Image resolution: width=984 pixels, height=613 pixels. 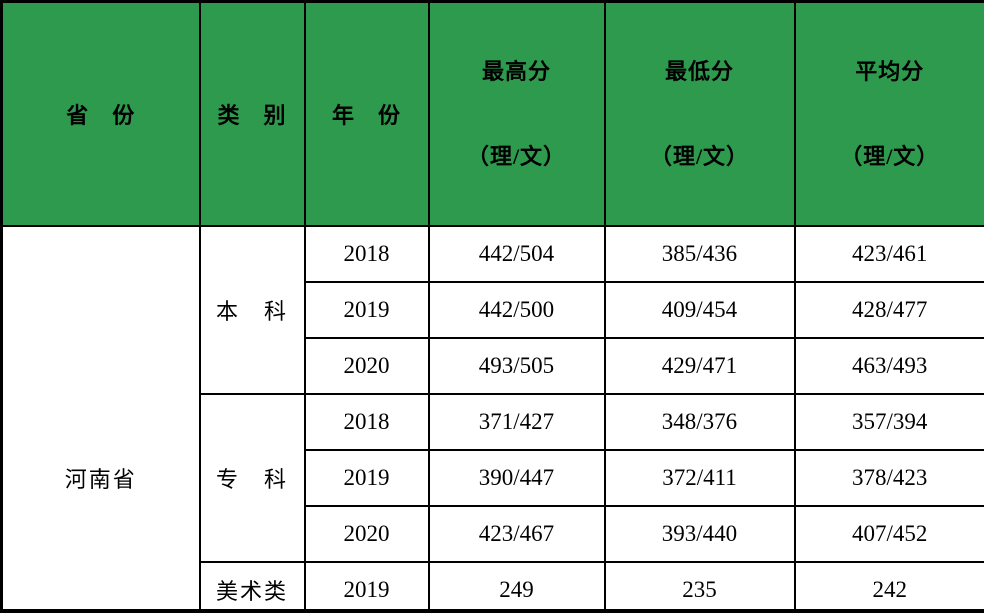 I want to click on header-min-title: 最低分, so click(x=699, y=71).